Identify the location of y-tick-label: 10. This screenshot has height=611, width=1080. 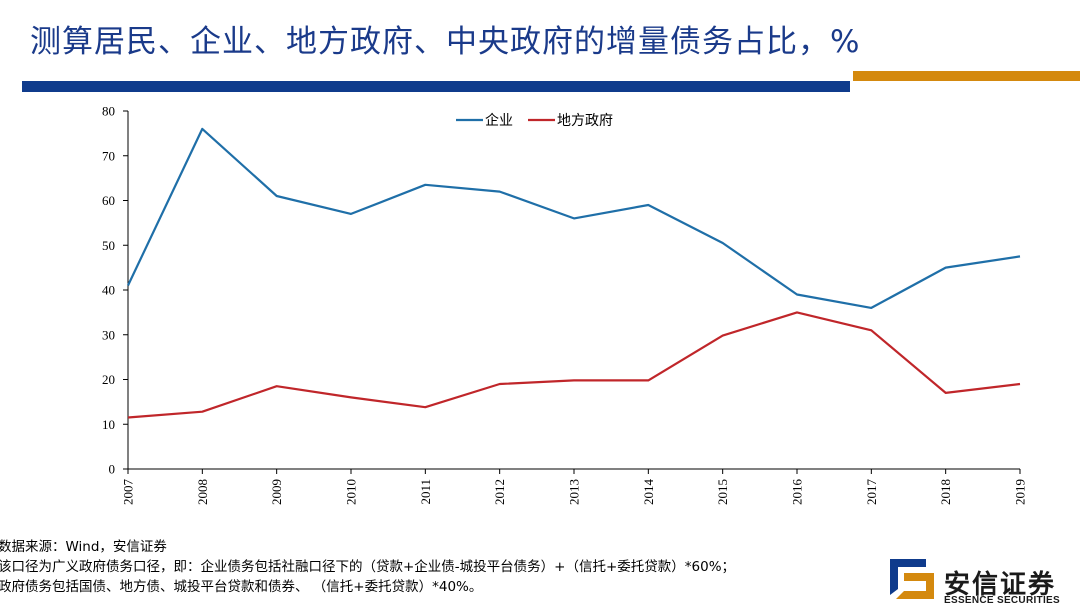
(108, 424).